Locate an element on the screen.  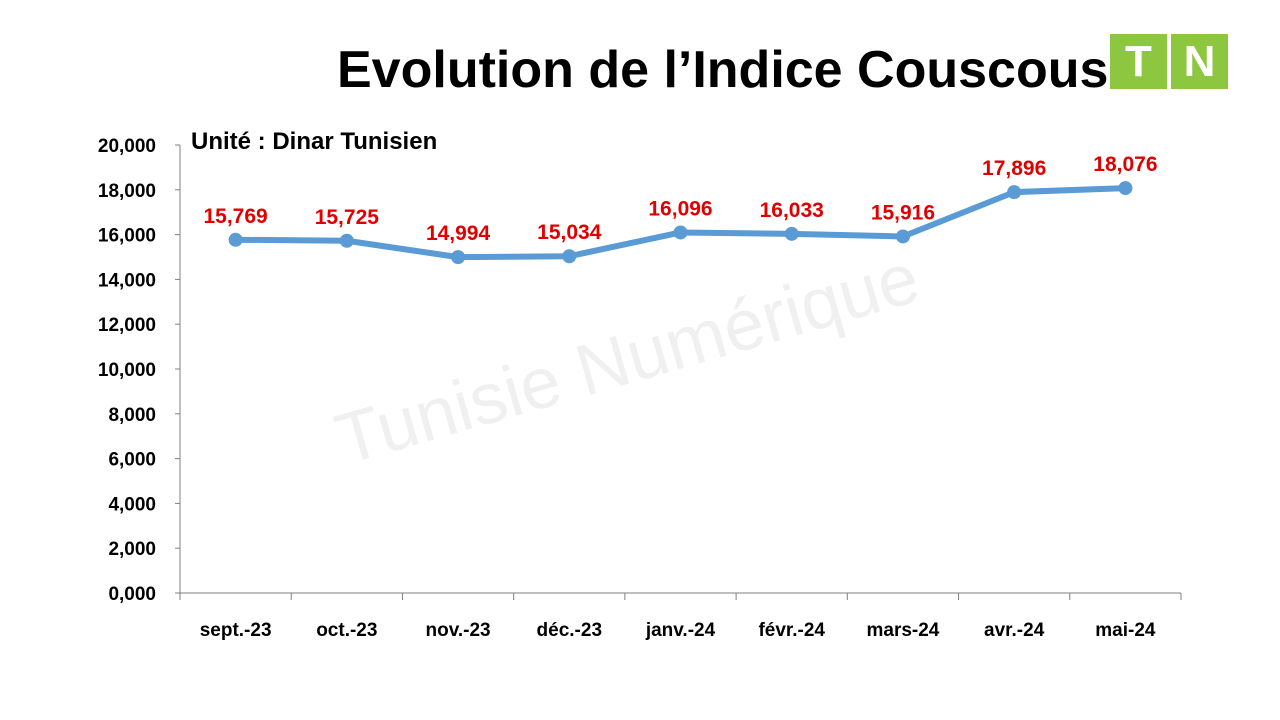
logo-letter-t: T is located at coordinates (1138, 61).